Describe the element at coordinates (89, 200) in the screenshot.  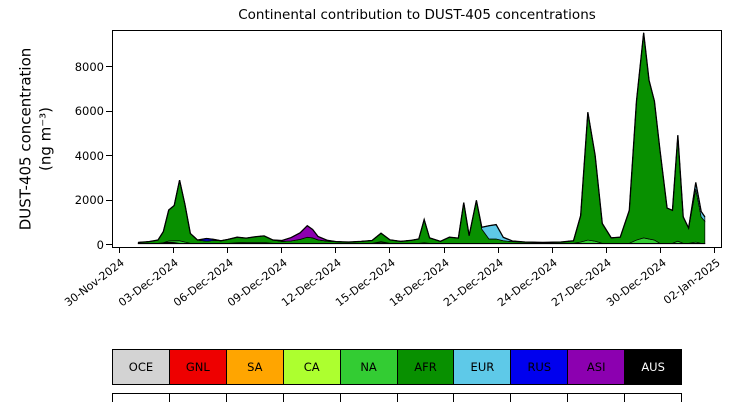
I see `y-tick-label: 2000` at that location.